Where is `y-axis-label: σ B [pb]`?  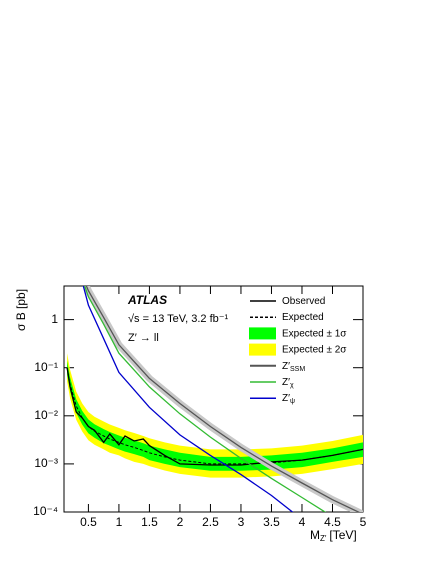
y-axis-label: σ B [pb] is located at coordinates (21, 310).